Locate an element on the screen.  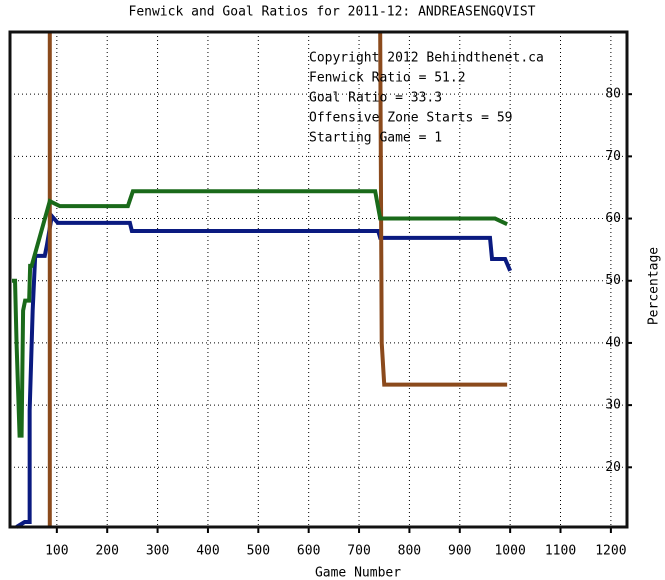
x-tick-label: 1200 is located at coordinates (610, 551).